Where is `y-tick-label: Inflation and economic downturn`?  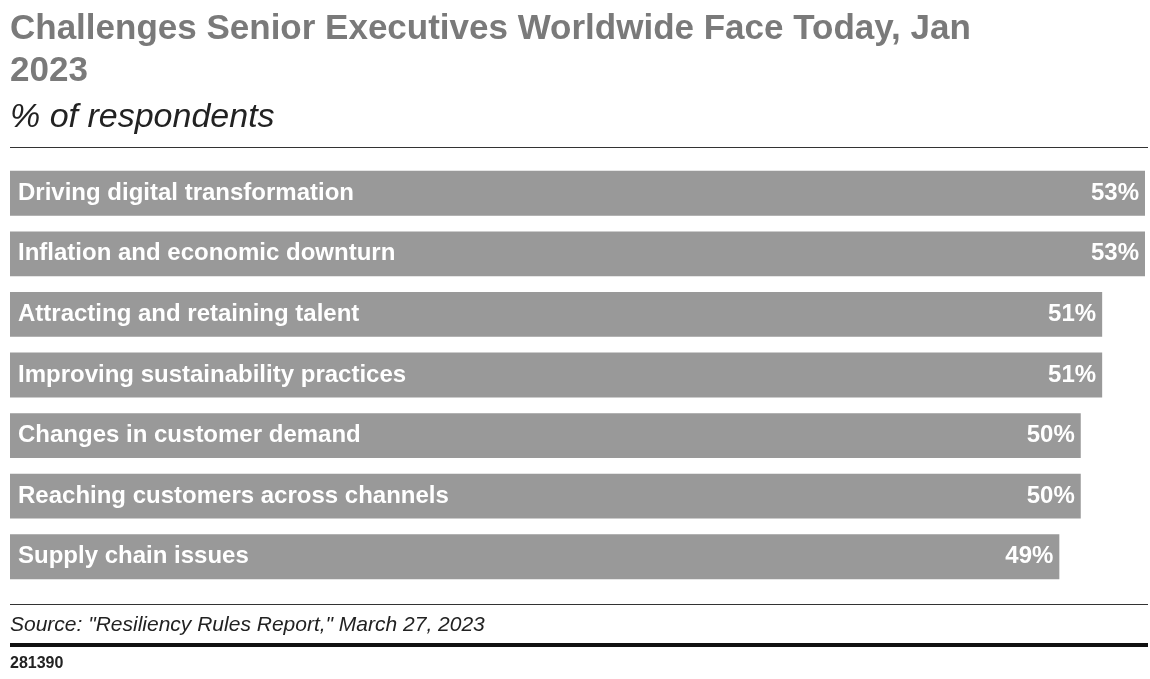
y-tick-label: Inflation and economic downturn is located at coordinates (207, 252).